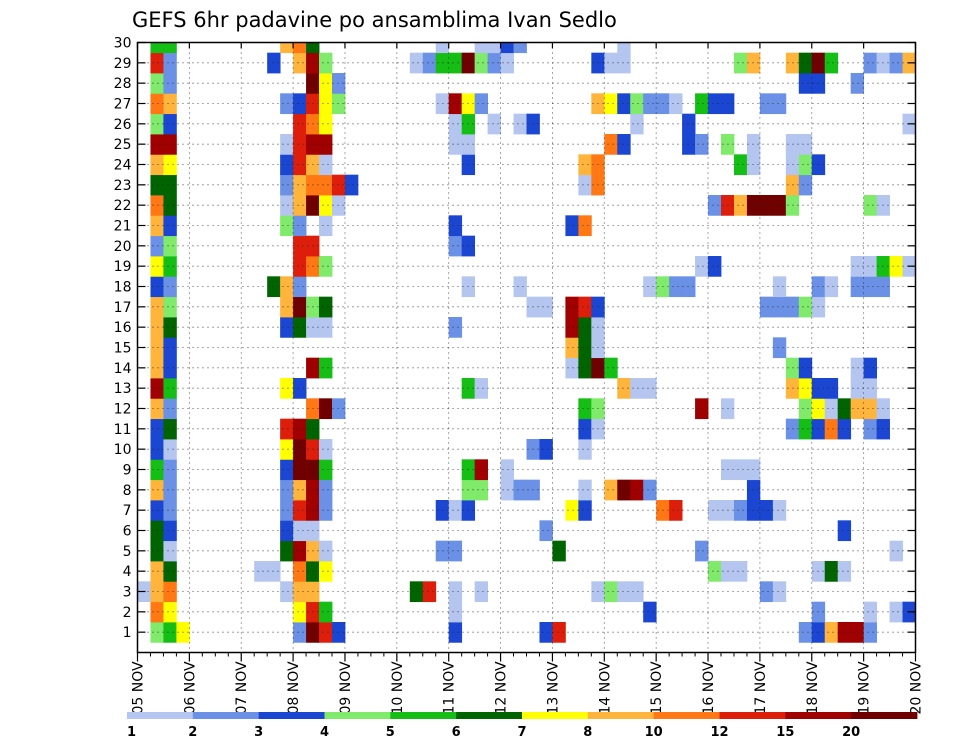 This screenshot has width=960, height=746. Describe the element at coordinates (192, 732) in the screenshot. I see `legend-threshold-label: 2` at that location.